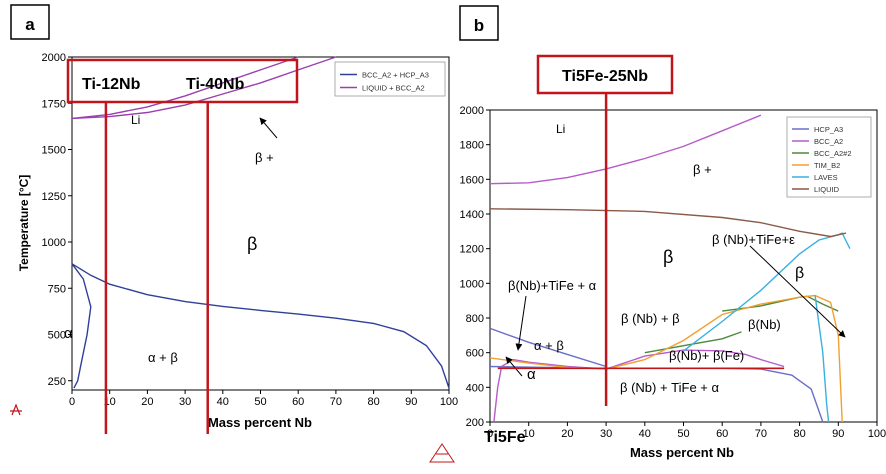 The width and height of the screenshot is (886, 474). Describe the element at coordinates (475, 388) in the screenshot. I see `y-tick-label: 400` at that location.